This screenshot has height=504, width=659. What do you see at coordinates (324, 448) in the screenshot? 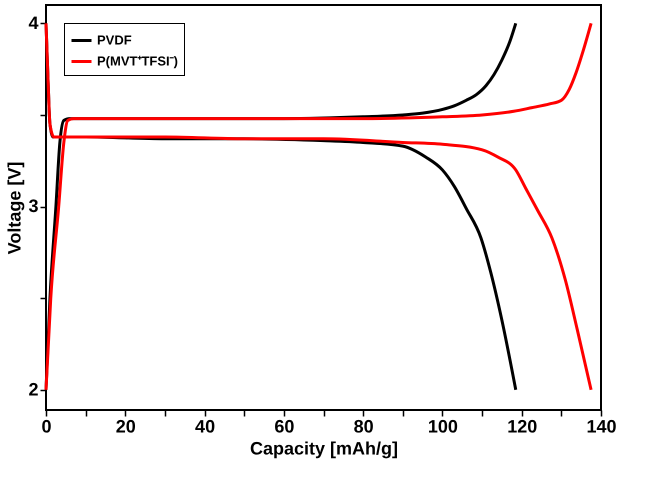
I see `x-axis-title: Capacity [mAh/g]` at bounding box center [324, 448].